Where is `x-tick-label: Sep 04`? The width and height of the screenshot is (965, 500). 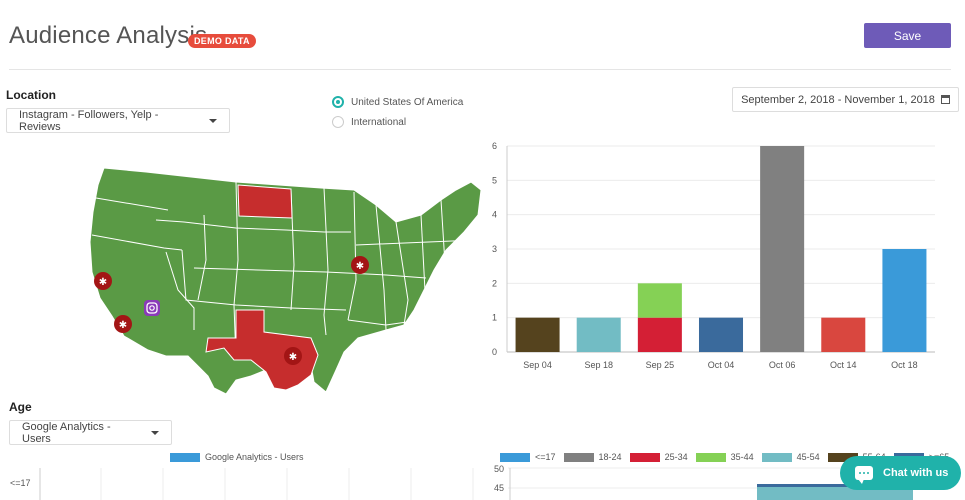 x-tick-label: Sep 04 is located at coordinates (537, 365).